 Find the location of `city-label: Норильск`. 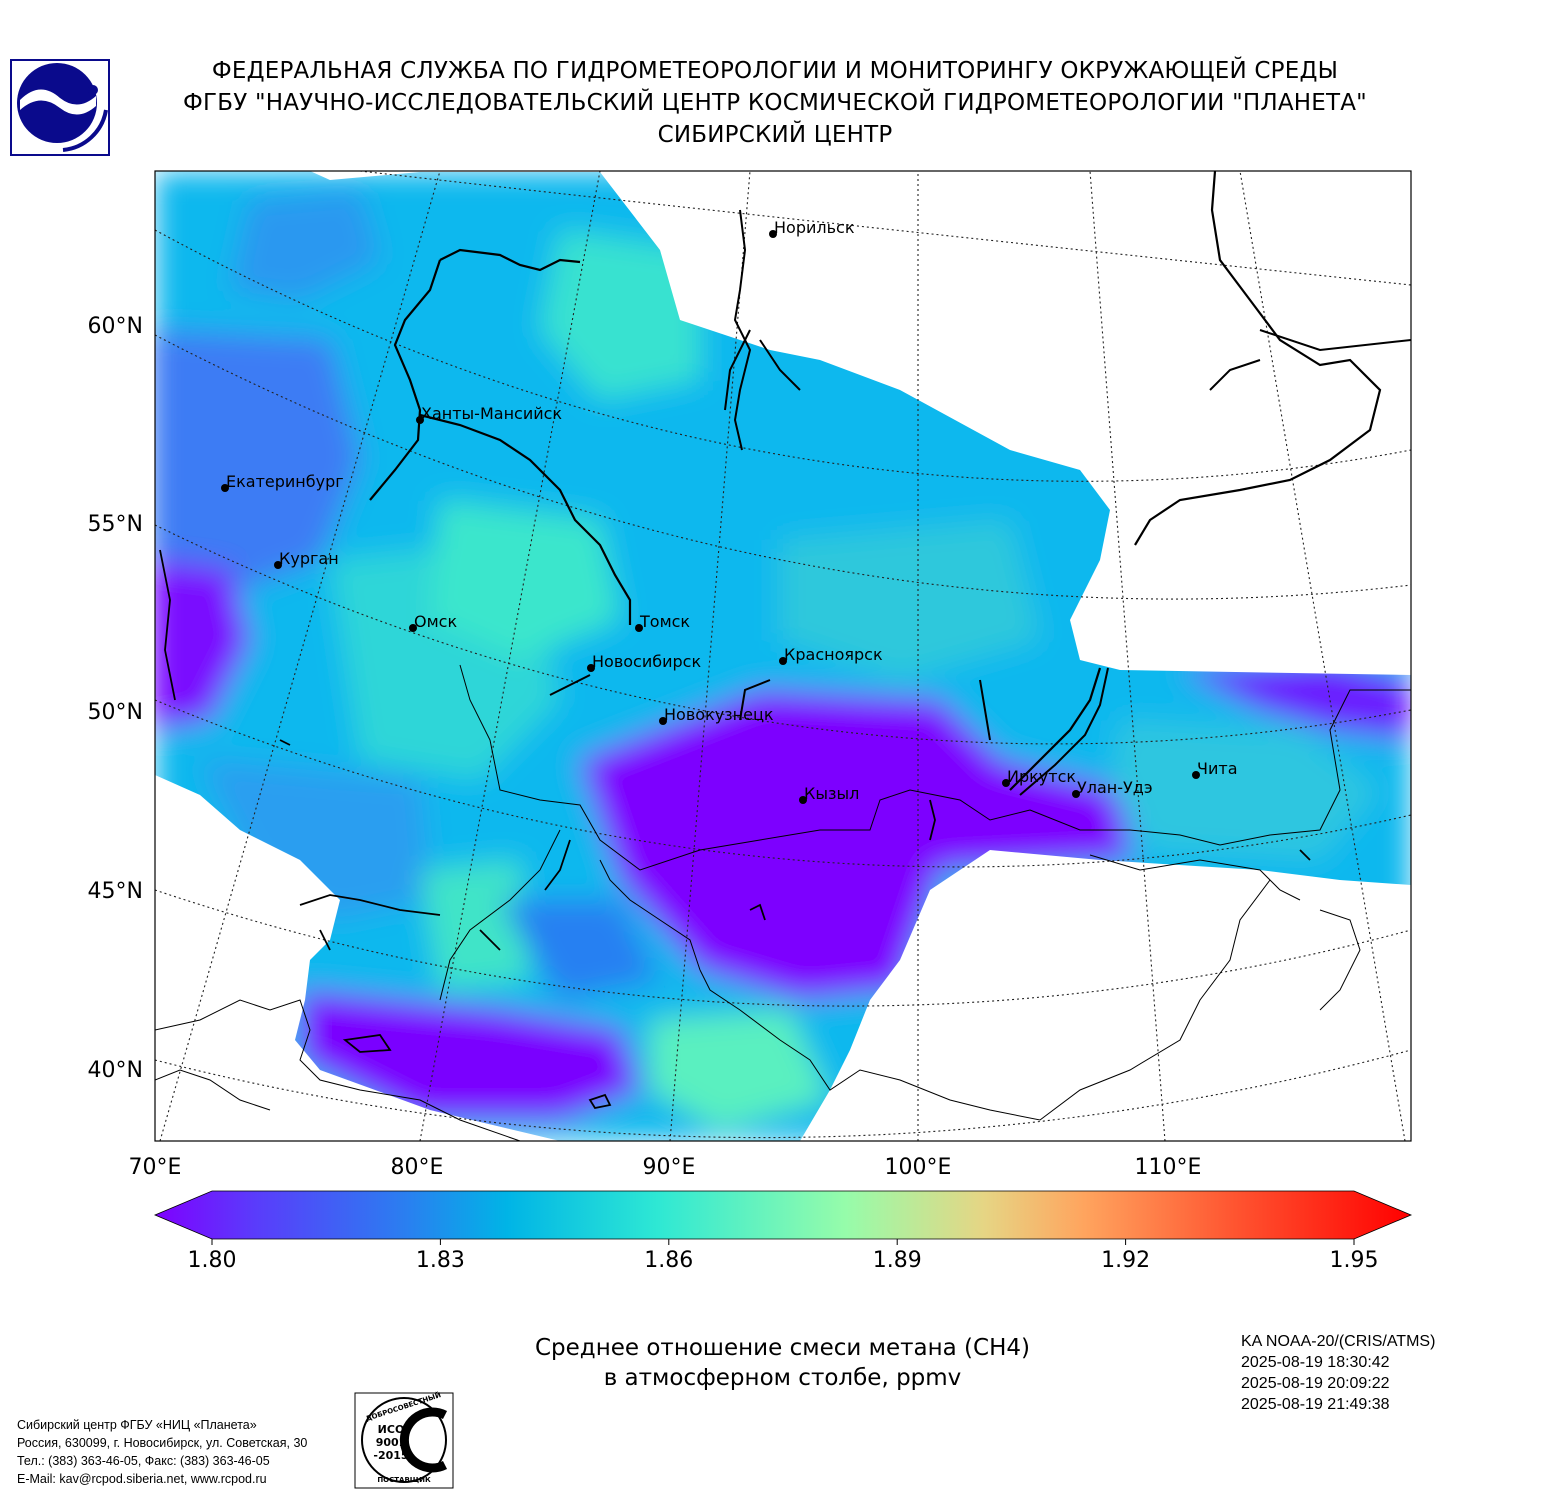

city-label: Норильск is located at coordinates (814, 227).